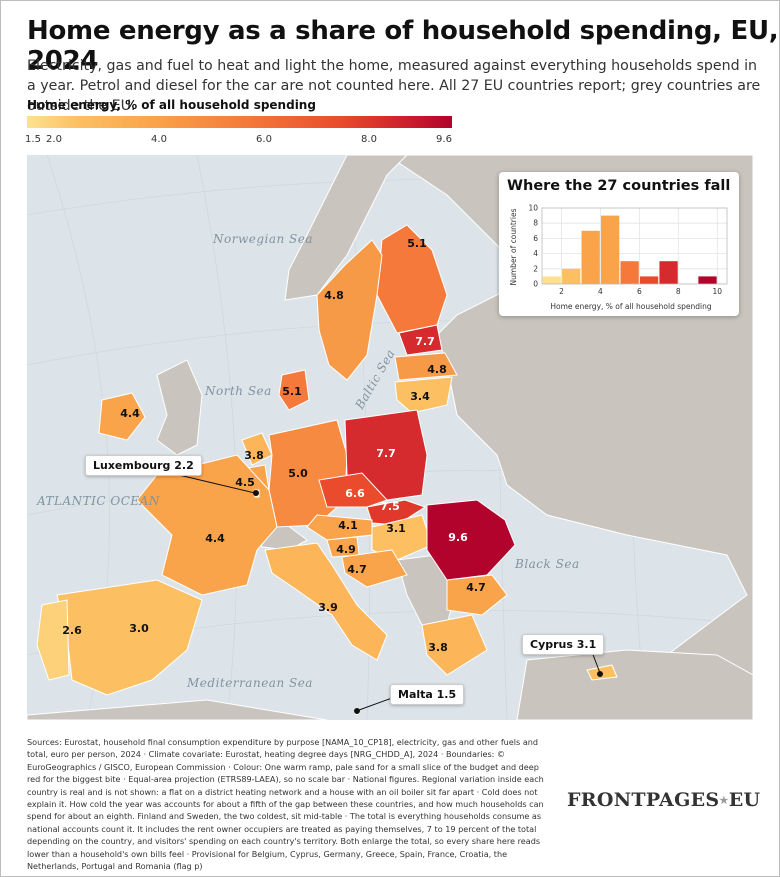 The width and height of the screenshot is (780, 877). What do you see at coordinates (179, 407) in the screenshot?
I see `great-britain` at bounding box center [179, 407].